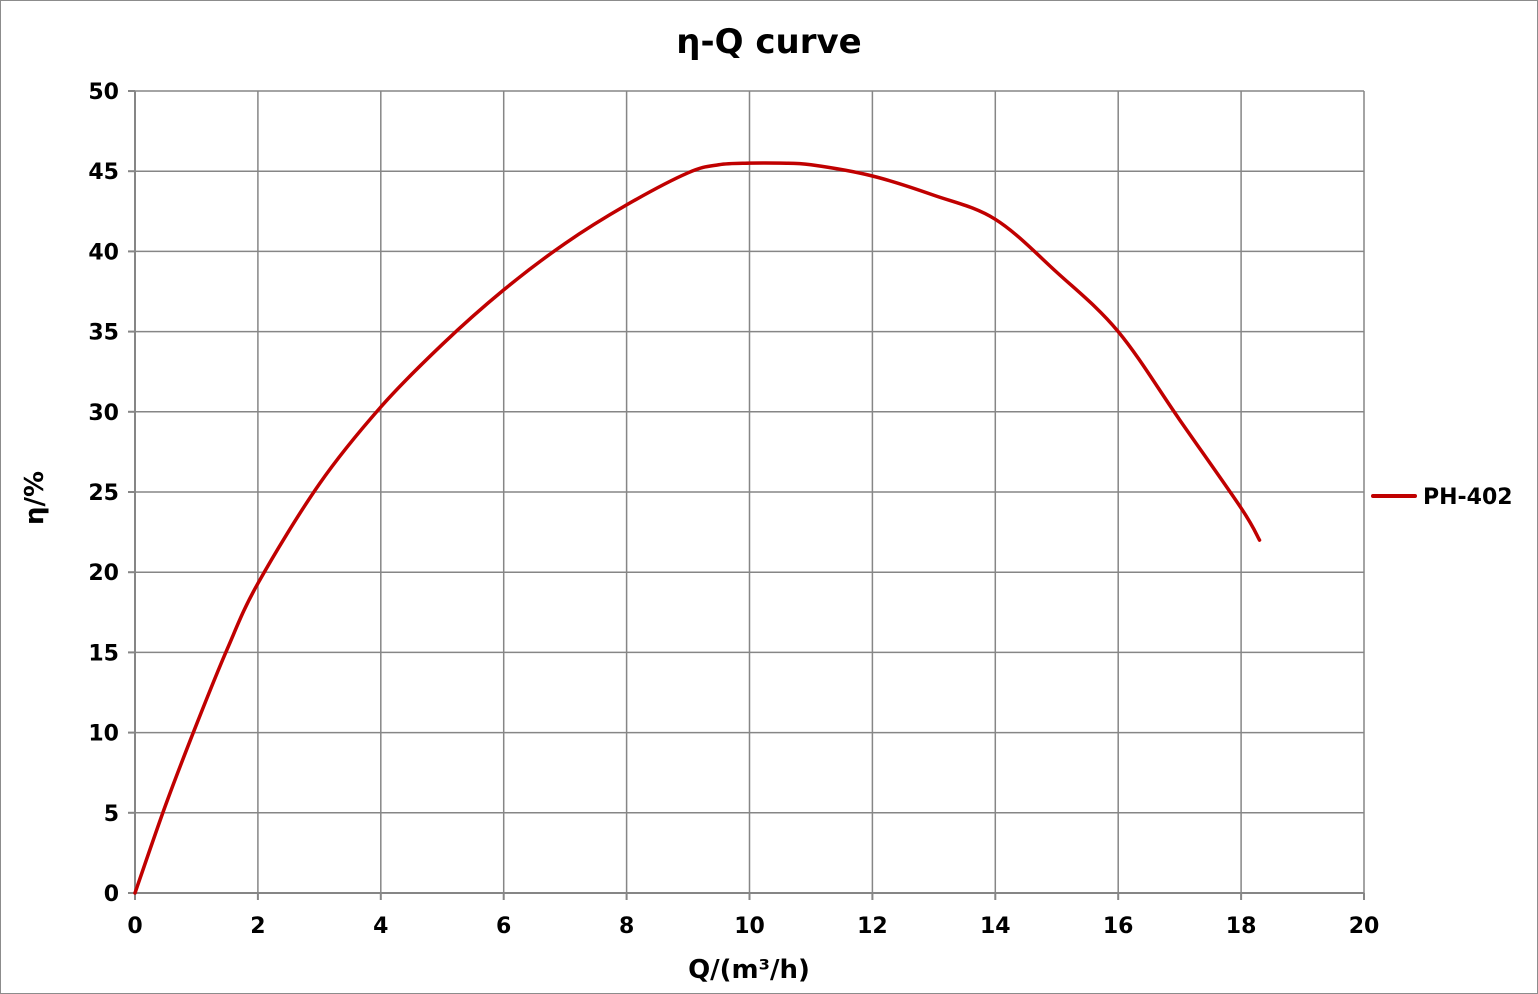 This screenshot has height=994, width=1538. What do you see at coordinates (103, 172) in the screenshot?
I see `y-tick-label-9: 45` at bounding box center [103, 172].